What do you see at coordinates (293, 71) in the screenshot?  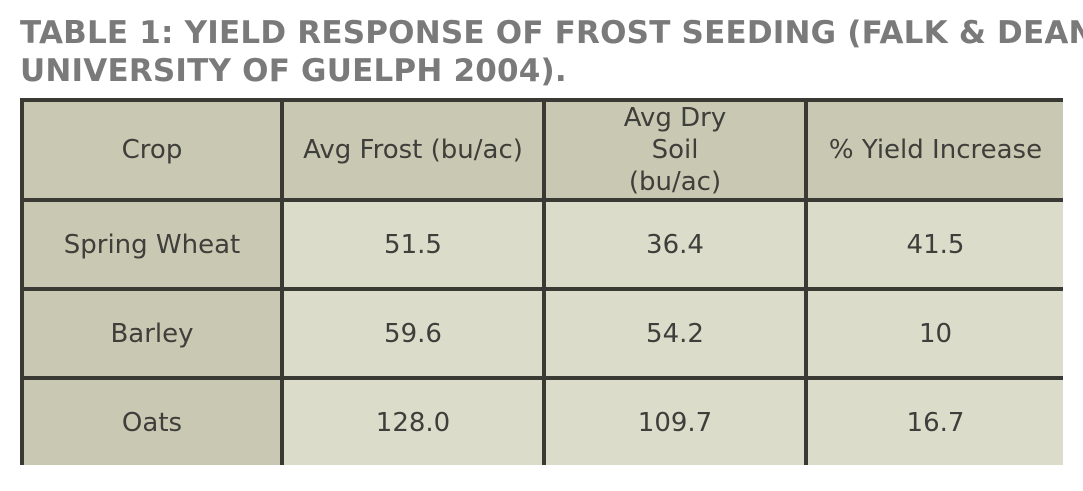 I see `table-caption-line-2: UNIVERSITY OF GUELPH 2004).` at bounding box center [293, 71].